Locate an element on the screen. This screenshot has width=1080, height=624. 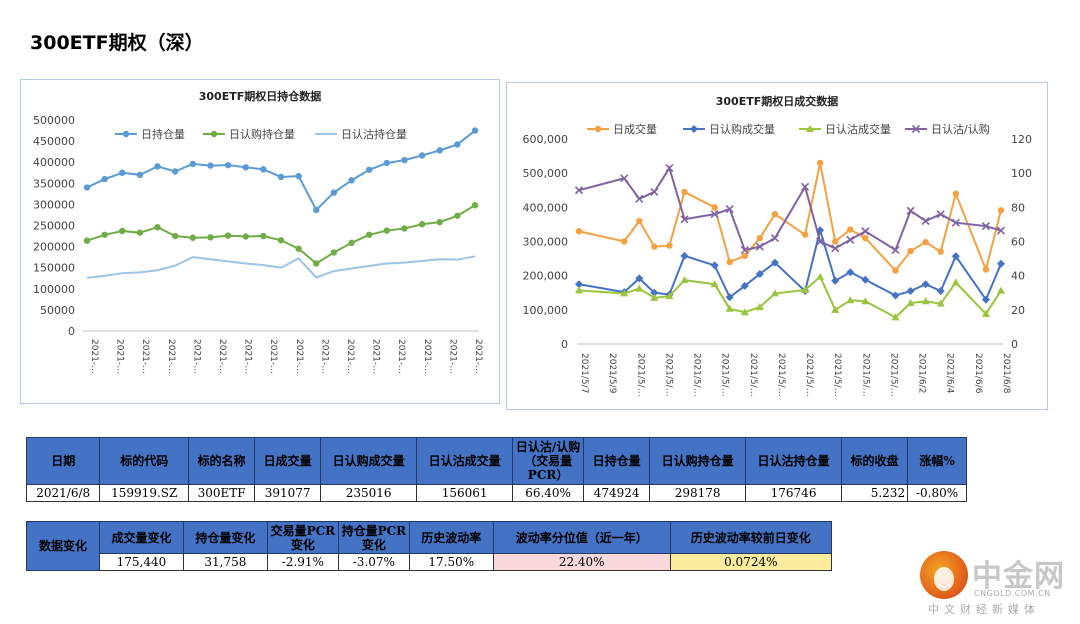
cell-put-holding: 176746 is located at coordinates (794, 493).